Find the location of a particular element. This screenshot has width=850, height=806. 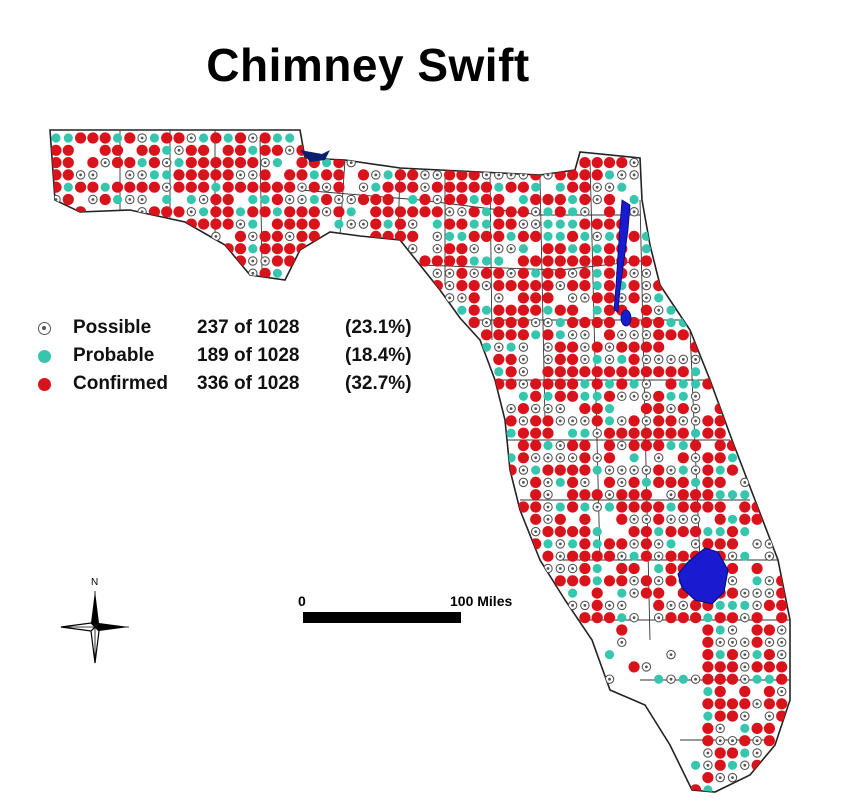

legend-label: Confirmed is located at coordinates (120, 383).